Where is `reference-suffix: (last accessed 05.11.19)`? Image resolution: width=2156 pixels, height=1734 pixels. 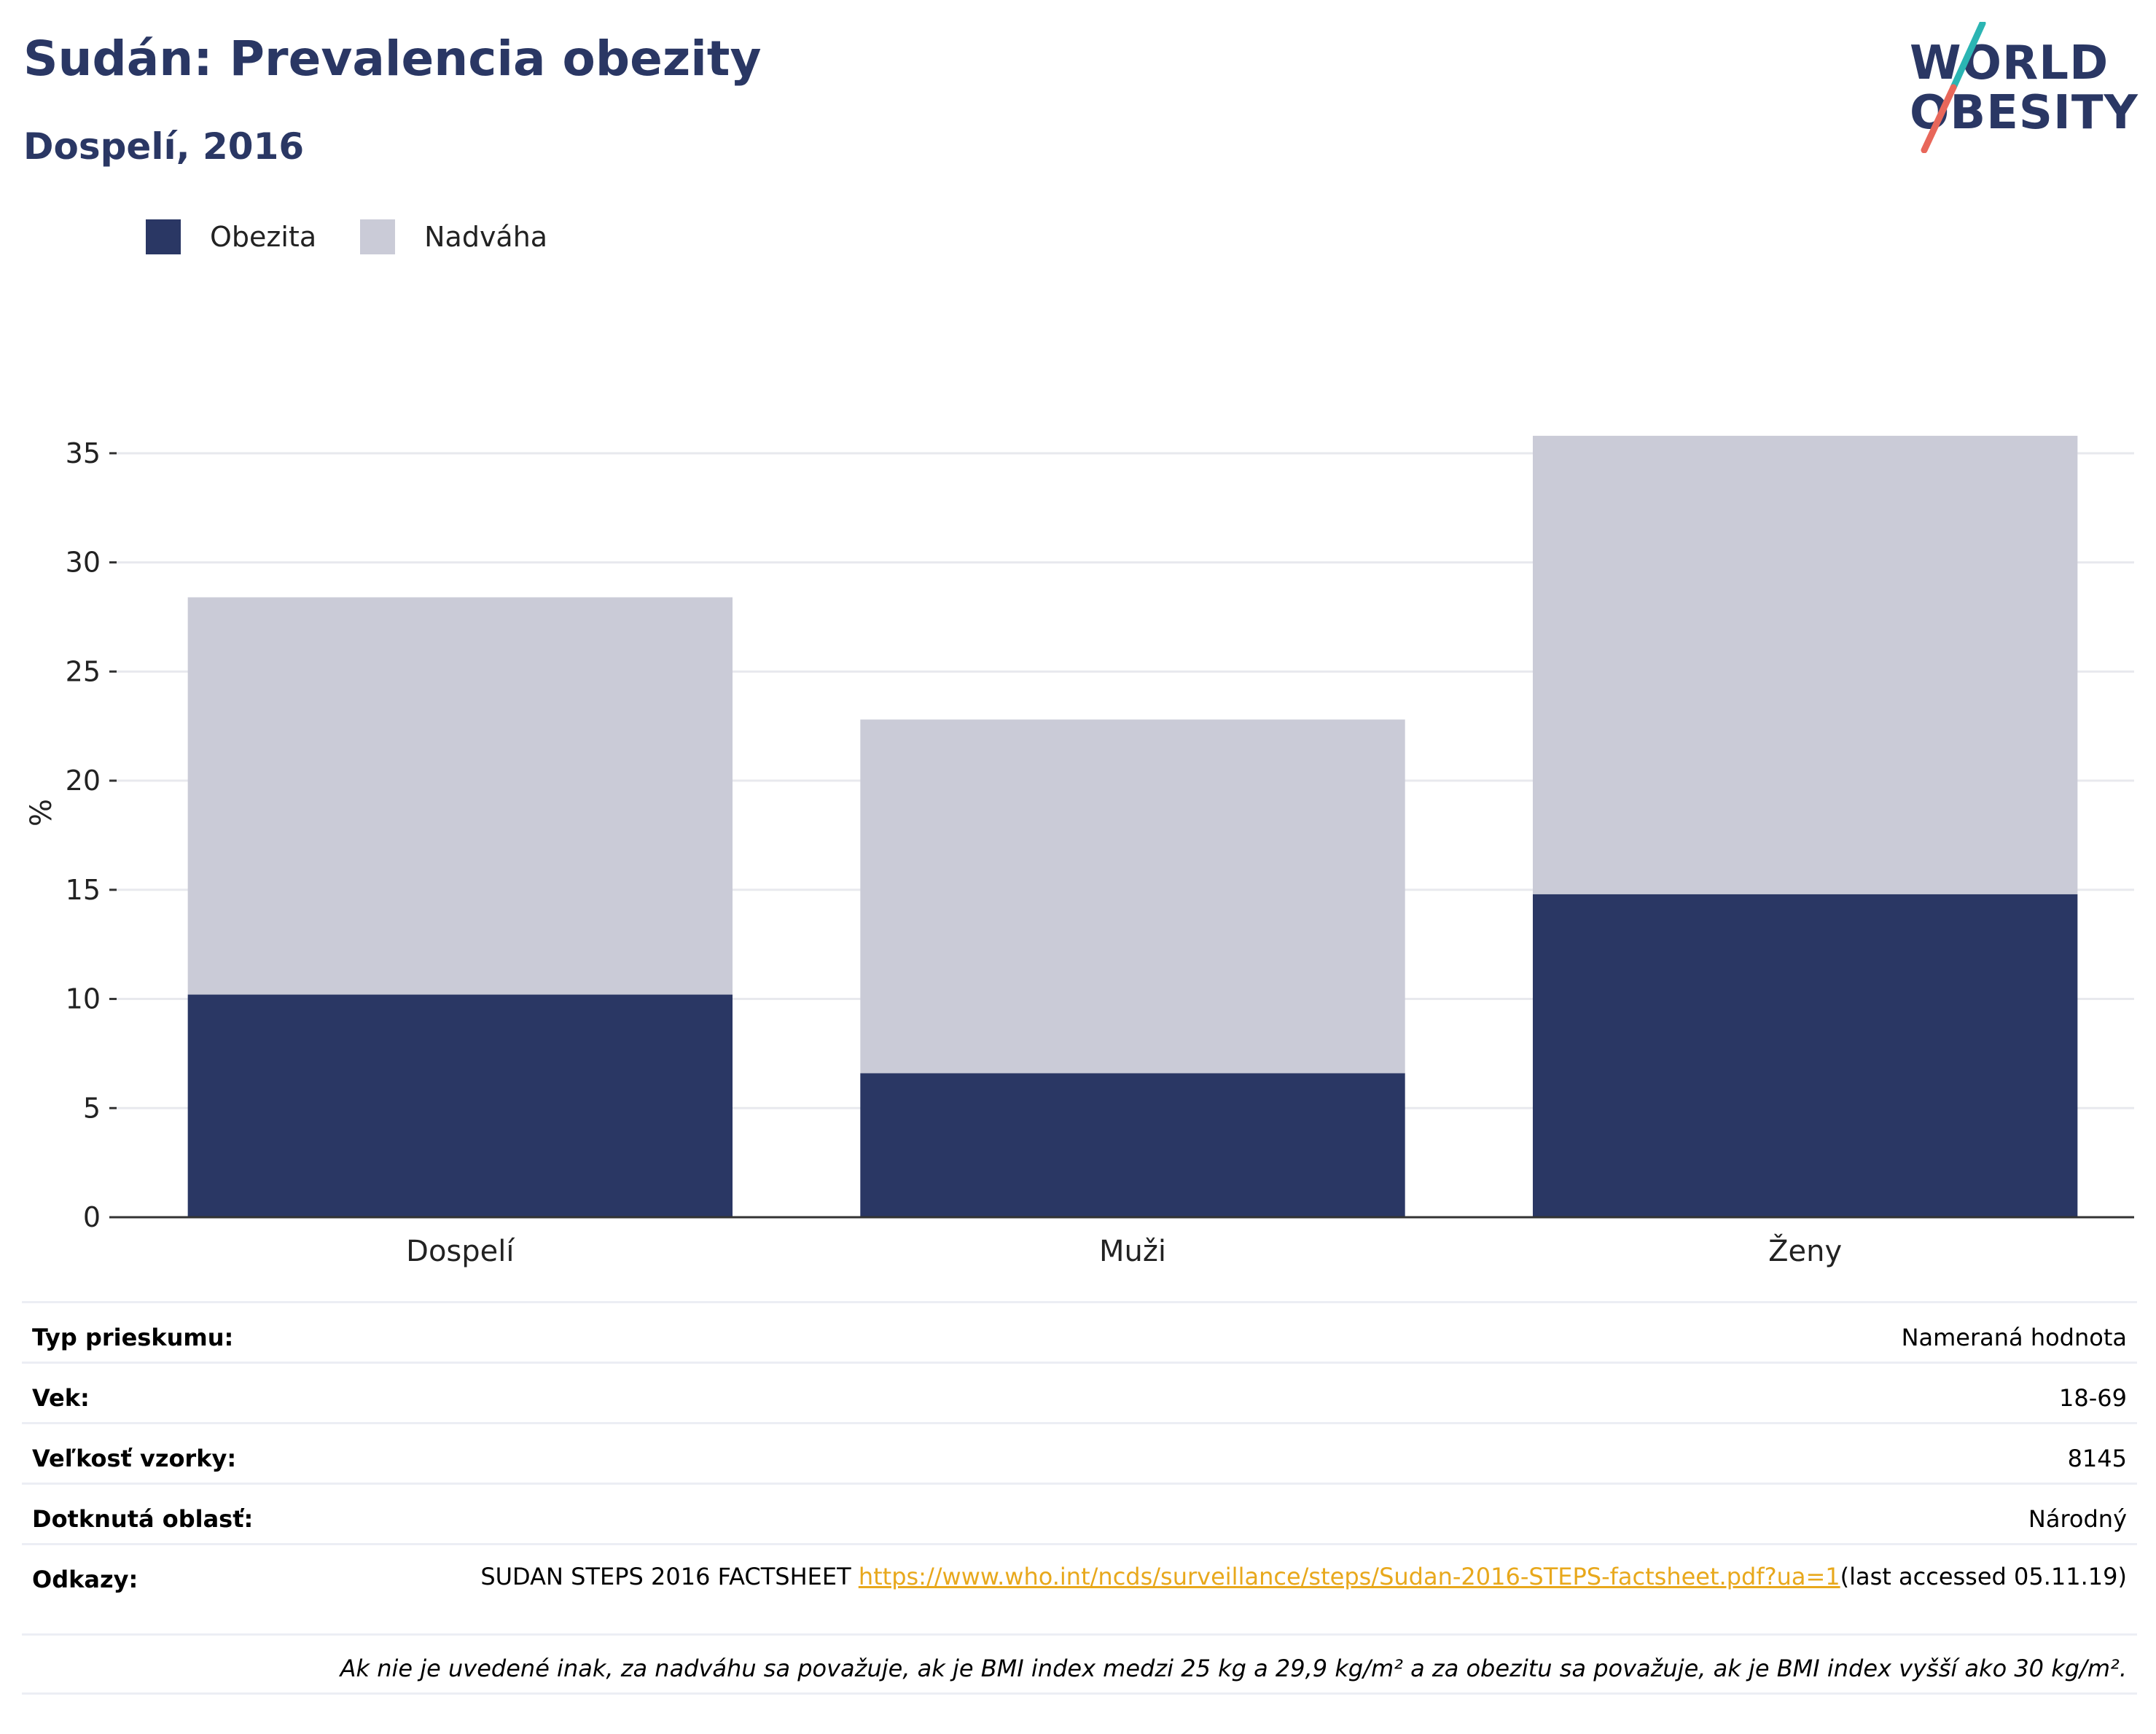 reference-suffix: (last accessed 05.11.19) is located at coordinates (1984, 1577).